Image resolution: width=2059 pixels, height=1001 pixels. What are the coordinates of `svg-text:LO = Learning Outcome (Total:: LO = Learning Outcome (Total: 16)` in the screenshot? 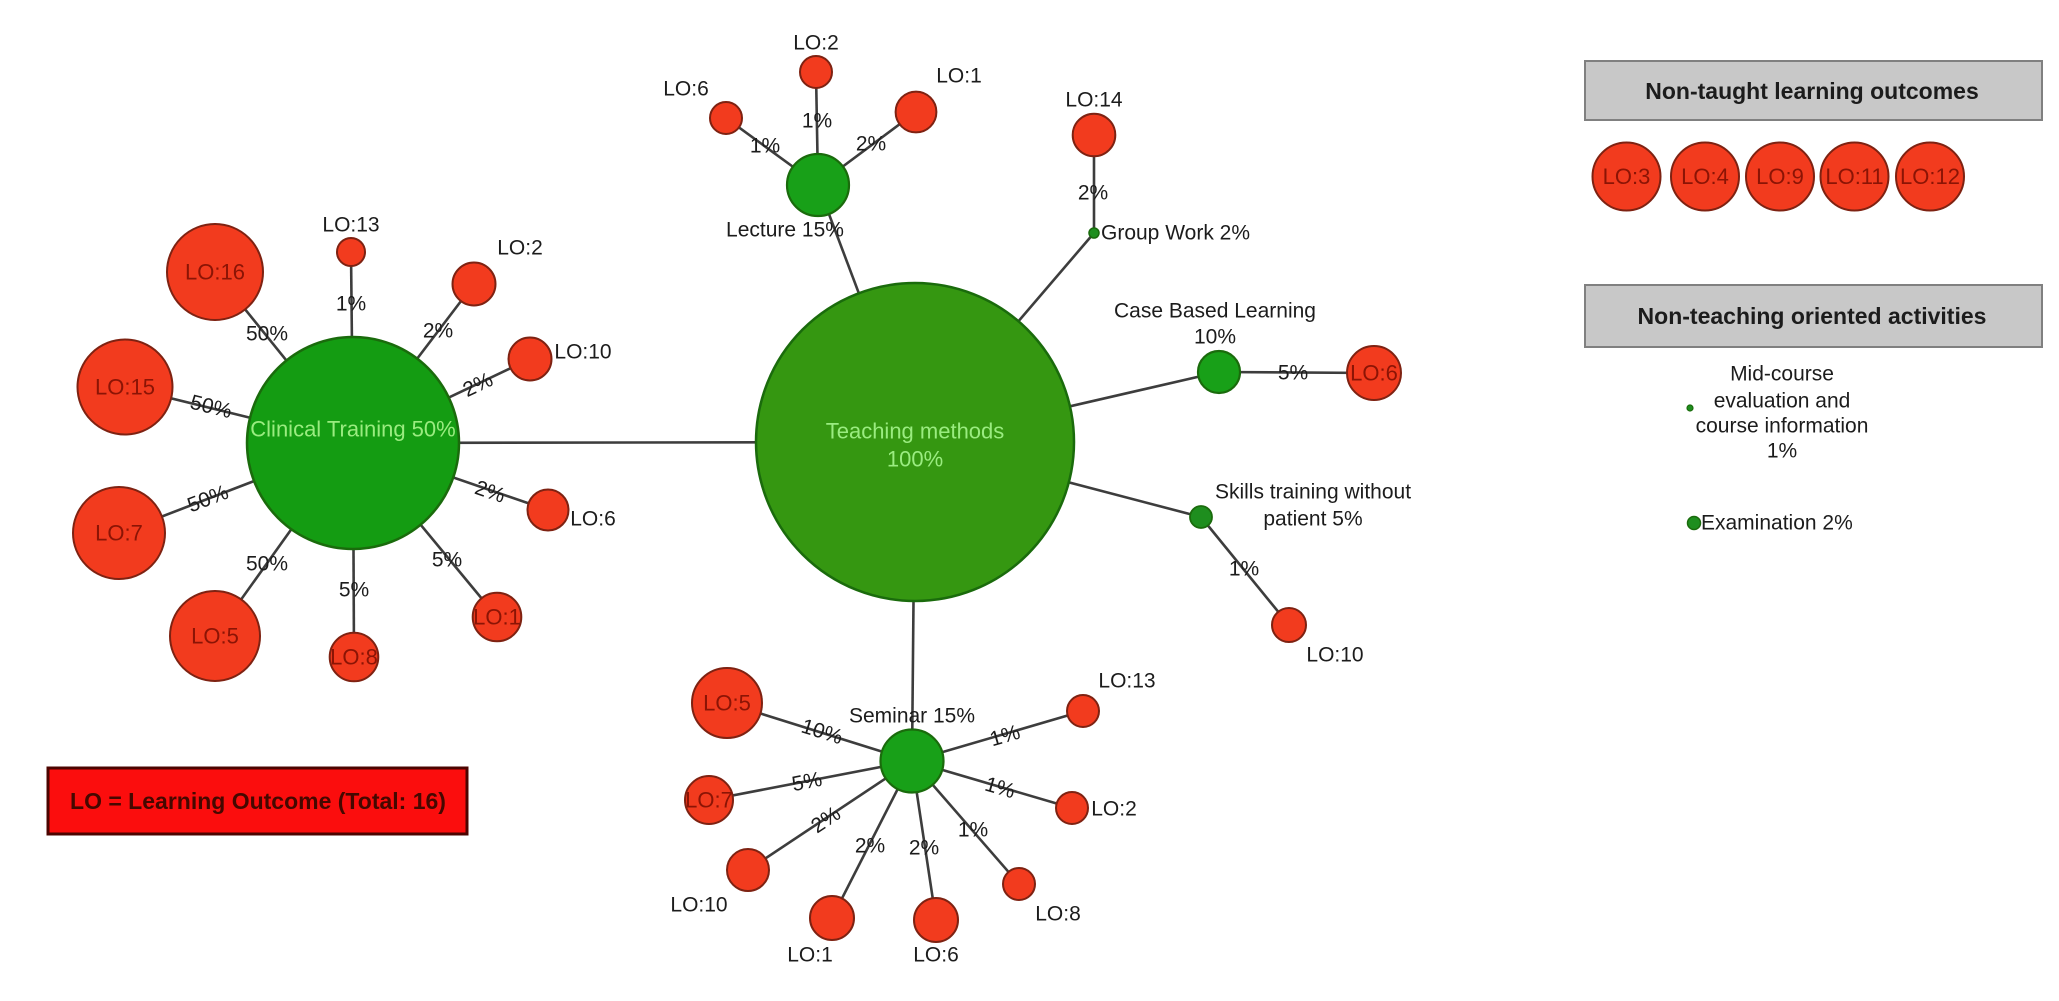 It's located at (258, 801).